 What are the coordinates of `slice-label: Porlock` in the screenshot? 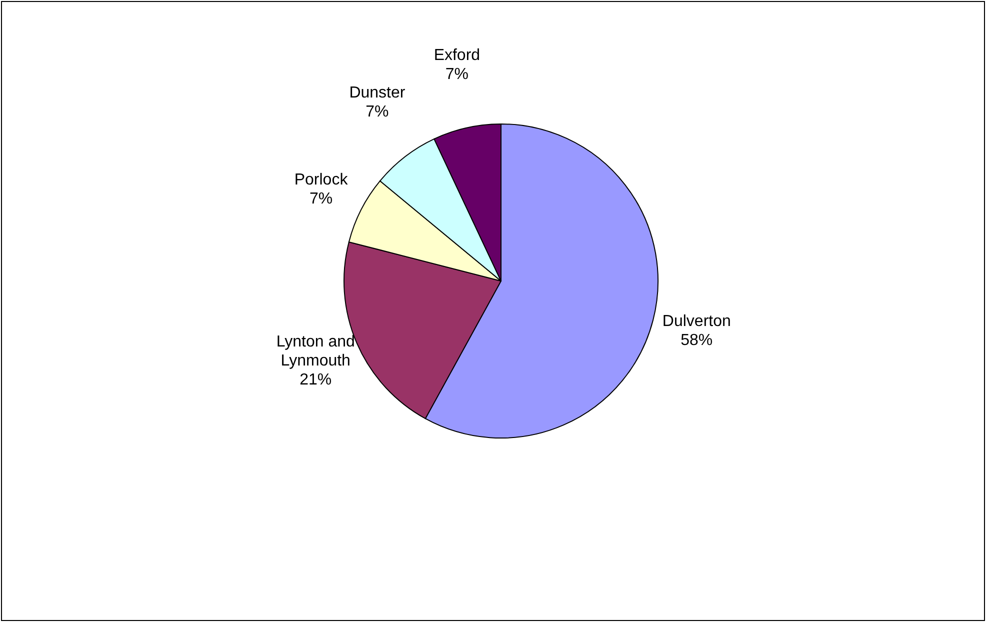 It's located at (321, 179).